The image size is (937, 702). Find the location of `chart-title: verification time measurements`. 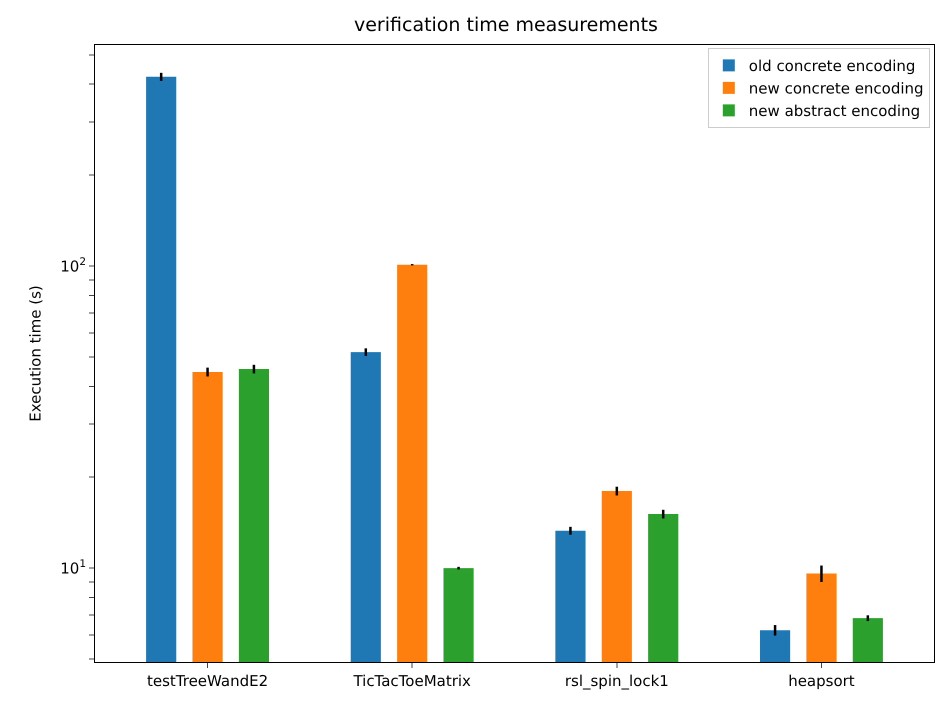

chart-title: verification time measurements is located at coordinates (506, 25).